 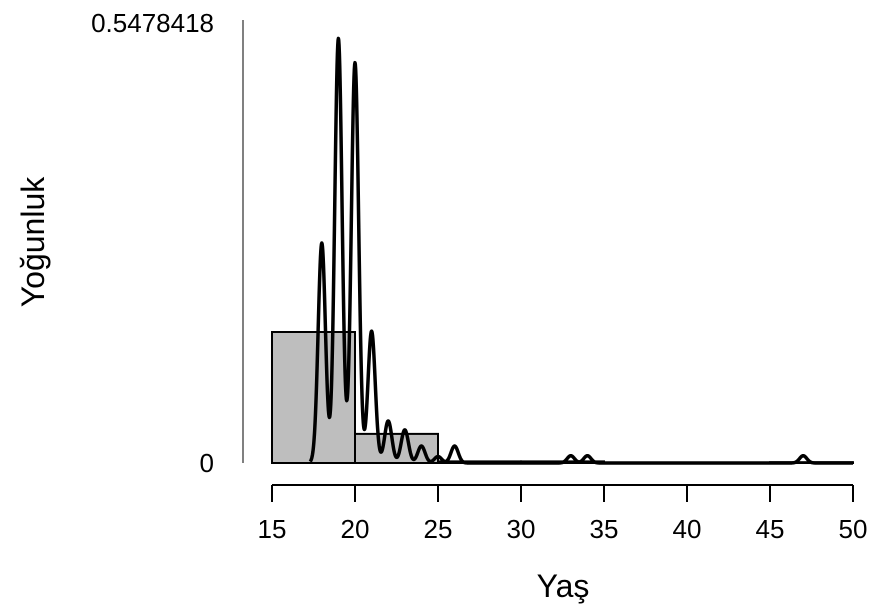 I want to click on x-tick-label: 15, so click(x=272, y=529).